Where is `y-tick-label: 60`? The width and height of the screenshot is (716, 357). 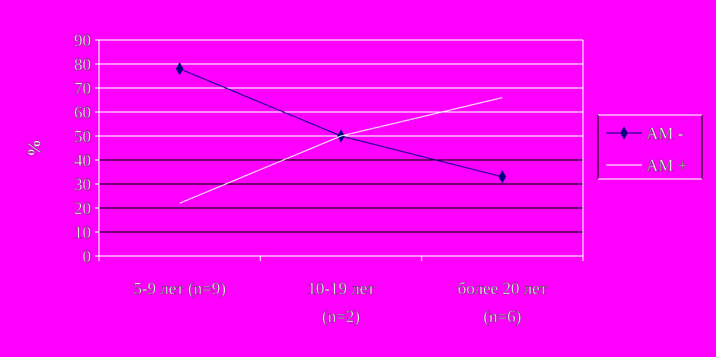
y-tick-label: 60 is located at coordinates (82, 112).